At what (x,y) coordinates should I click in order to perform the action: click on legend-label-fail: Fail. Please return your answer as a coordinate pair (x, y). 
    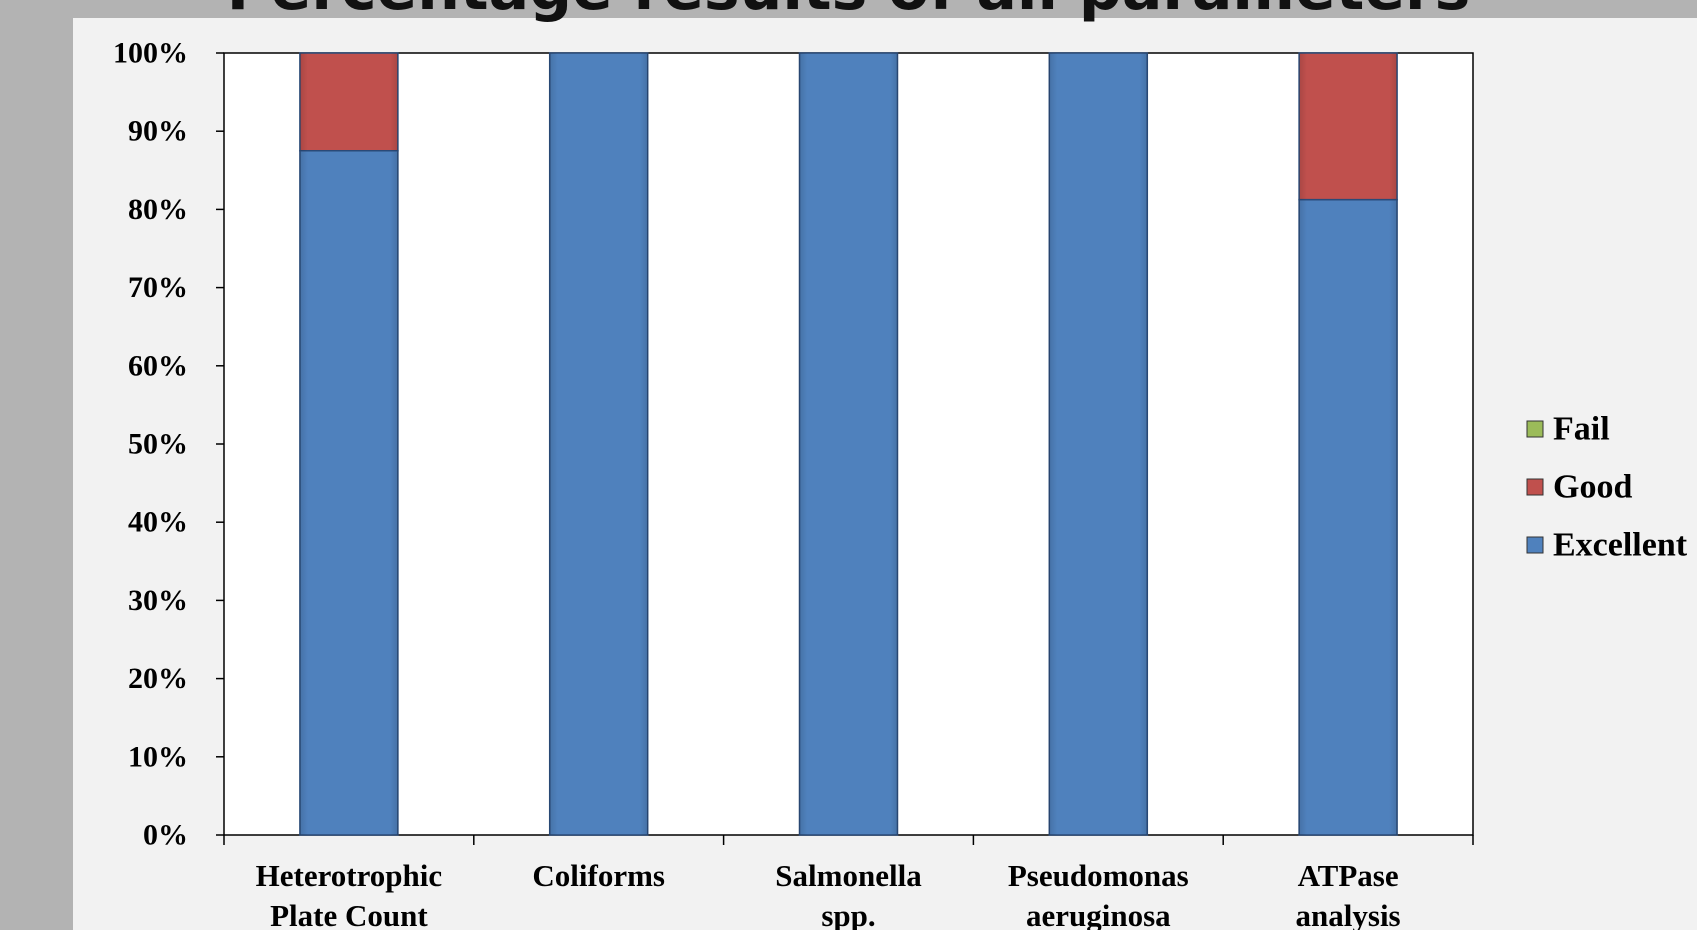
    Looking at the image, I should click on (1581, 429).